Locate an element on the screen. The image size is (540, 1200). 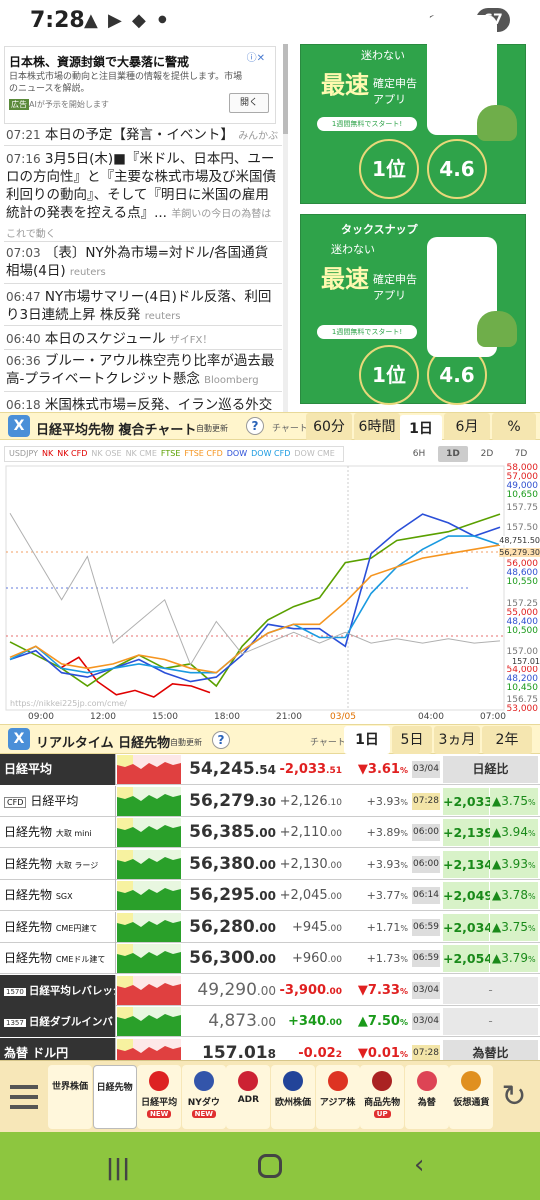
quote-label: 日経先物 SGX is located at coordinates (58, 895).